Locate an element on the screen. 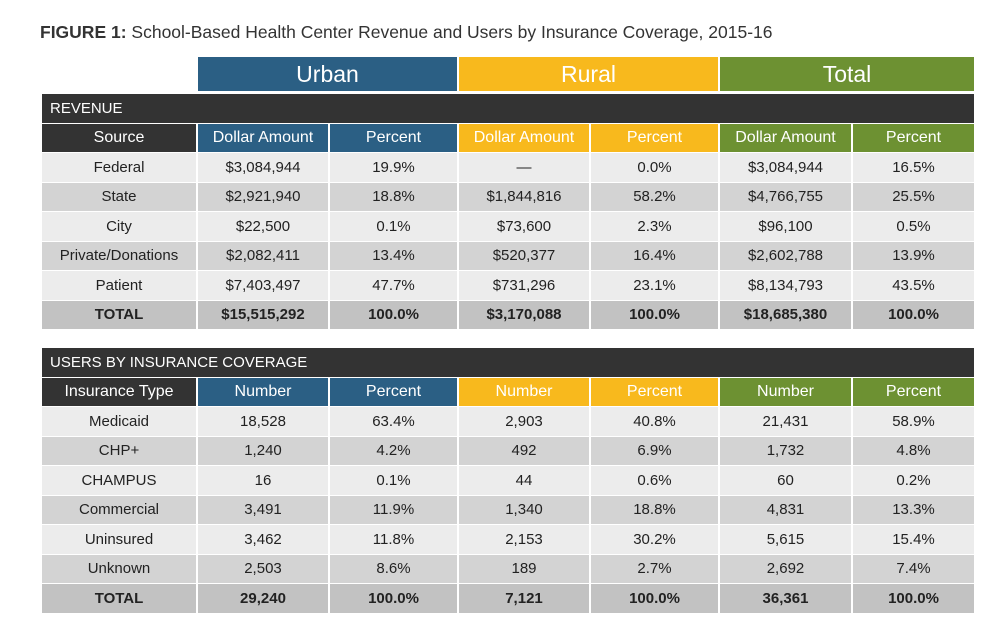 This screenshot has height=639, width=1000. table-cell: — is located at coordinates (524, 167).